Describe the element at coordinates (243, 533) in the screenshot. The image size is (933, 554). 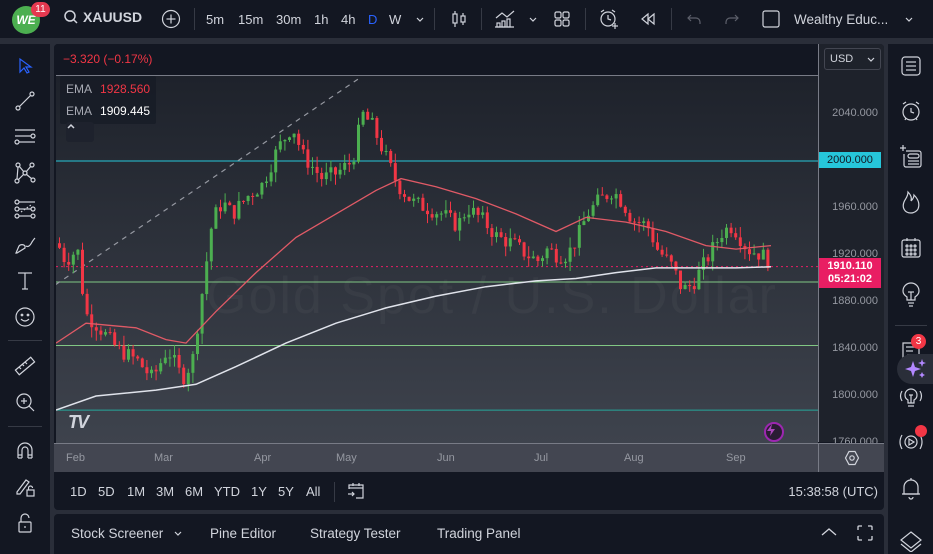
I see `tab-pine-editor: Pine Editor` at that location.